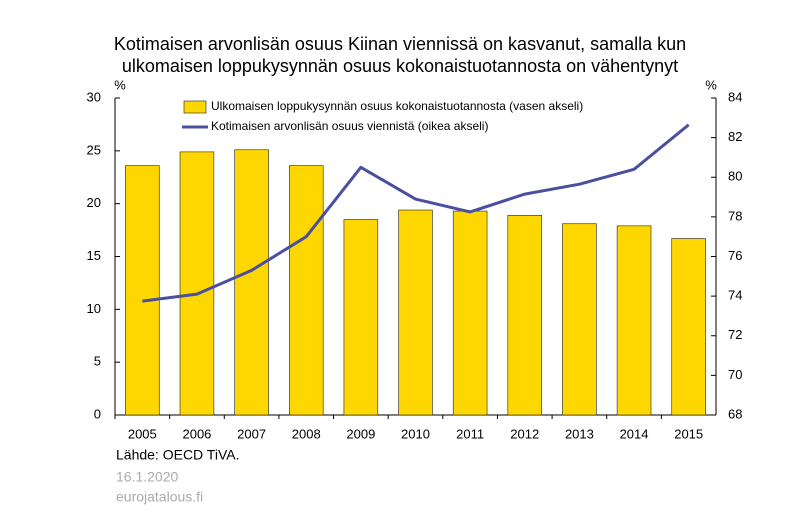 This screenshot has width=800, height=522. Describe the element at coordinates (196, 433) in the screenshot. I see `x-tick-label: 2006` at that location.